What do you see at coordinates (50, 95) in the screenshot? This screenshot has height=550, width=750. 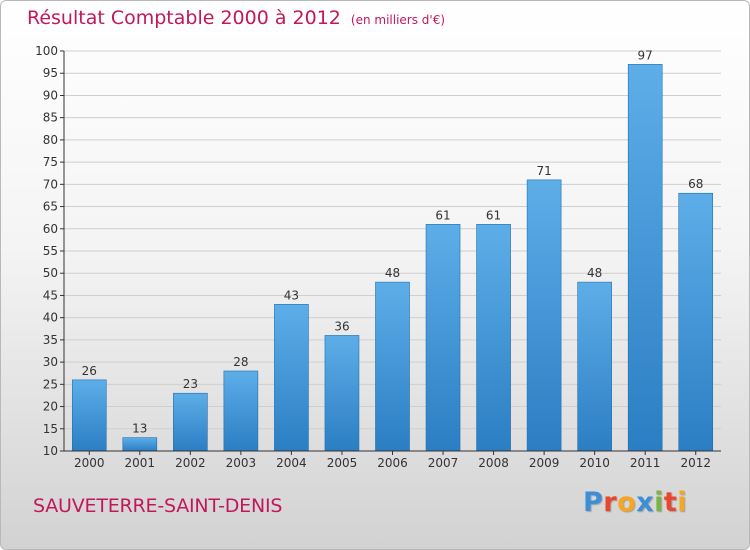 I see `y-tick-label: 90` at bounding box center [50, 95].